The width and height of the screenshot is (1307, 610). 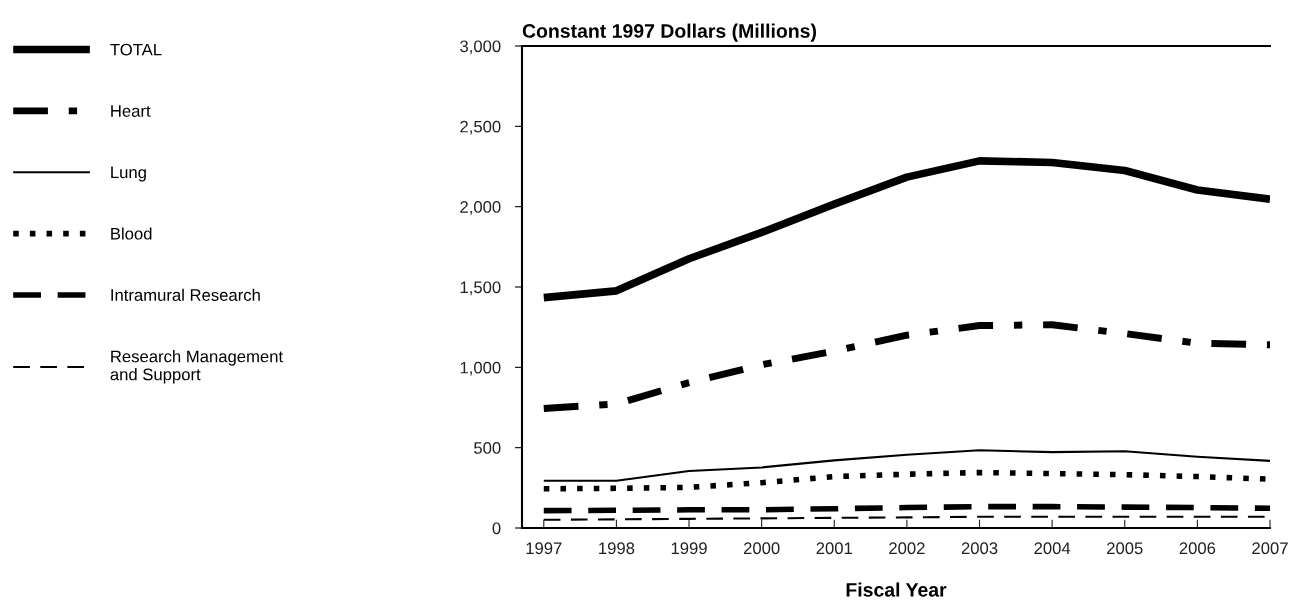 I want to click on x-axis-title: Fiscal Year, so click(x=896, y=589).